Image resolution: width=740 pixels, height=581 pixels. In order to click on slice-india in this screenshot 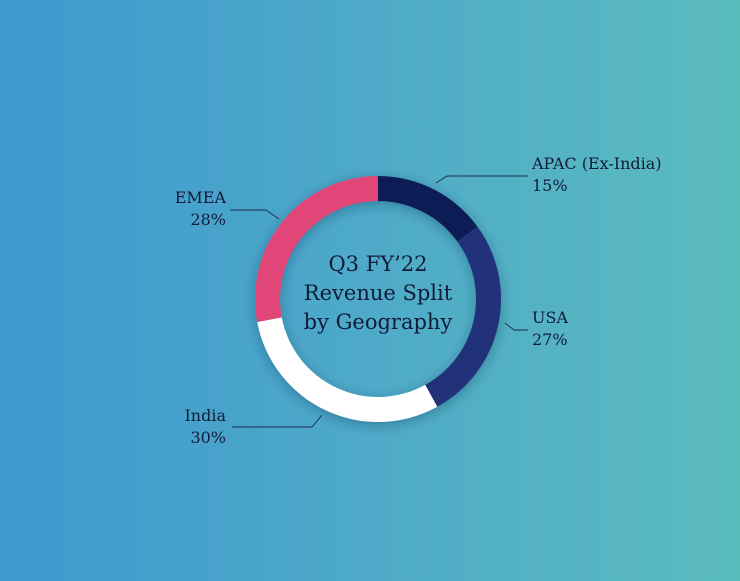, I will do `click(347, 370)`.